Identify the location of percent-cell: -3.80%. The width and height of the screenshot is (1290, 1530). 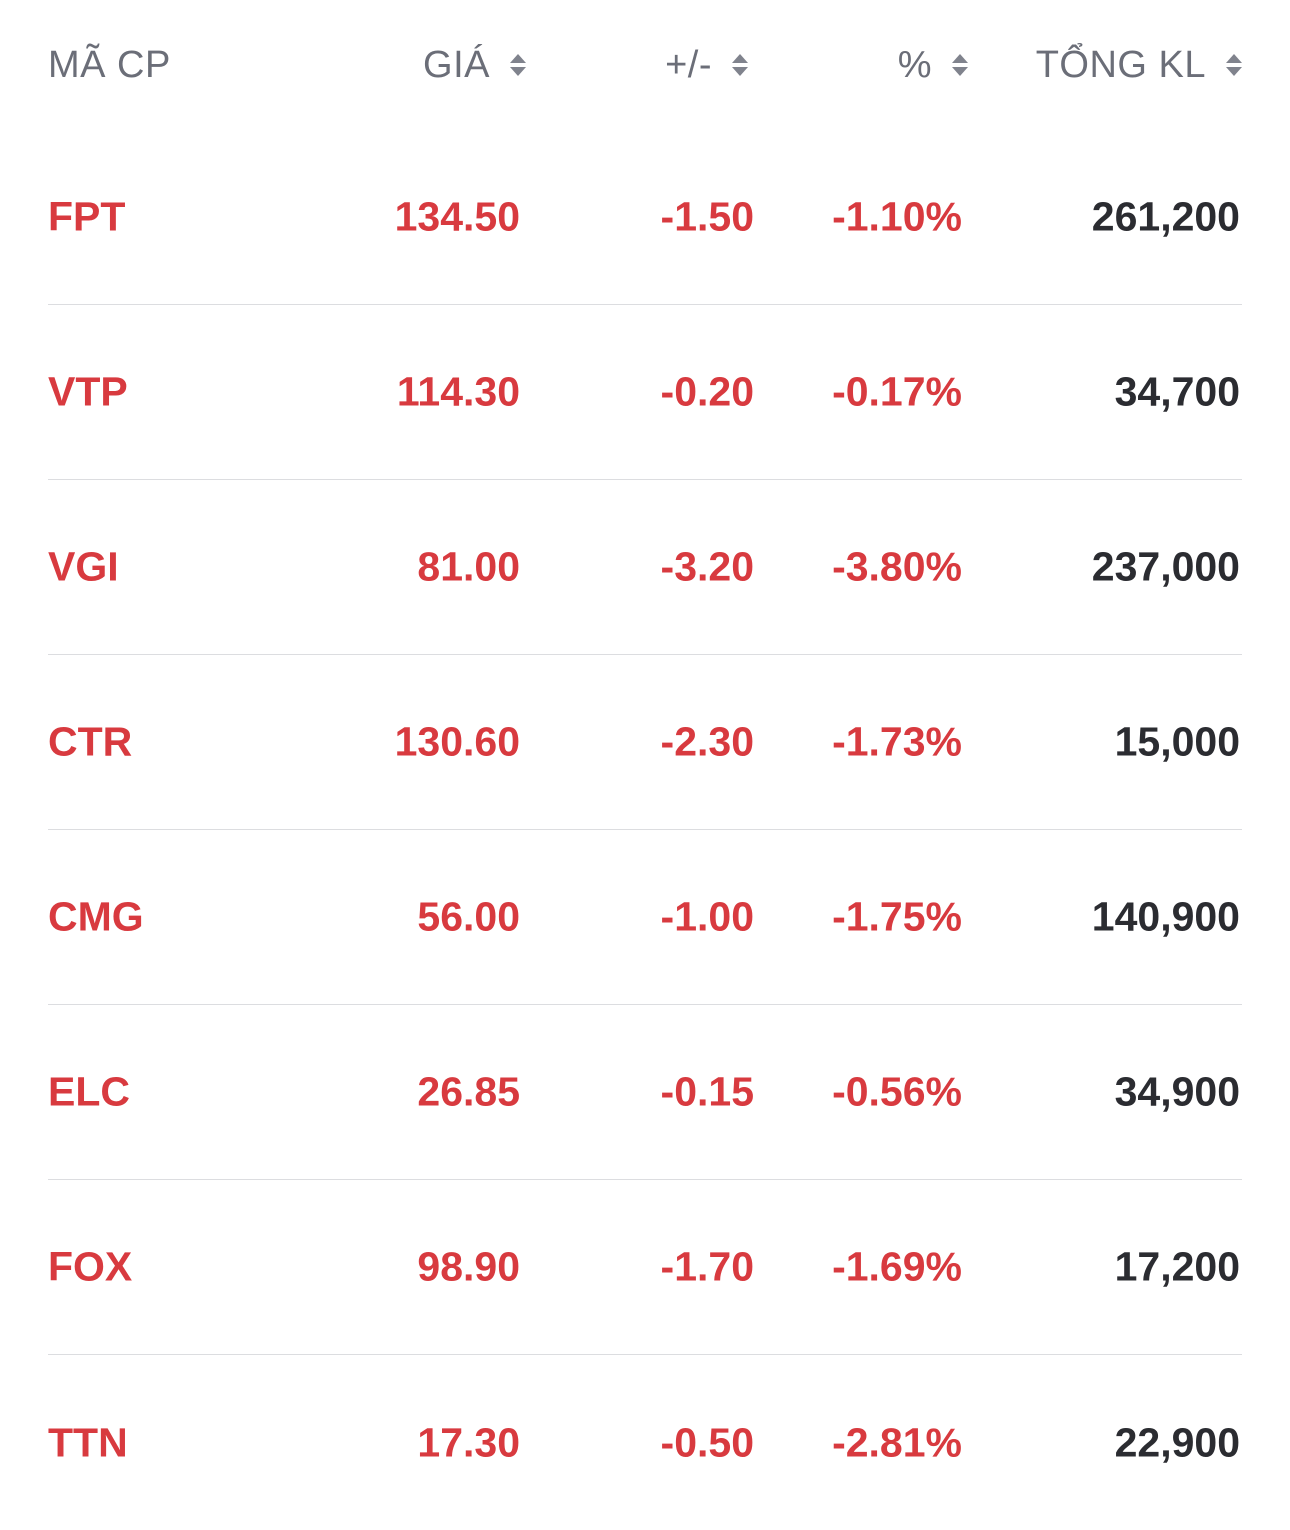
(897, 566).